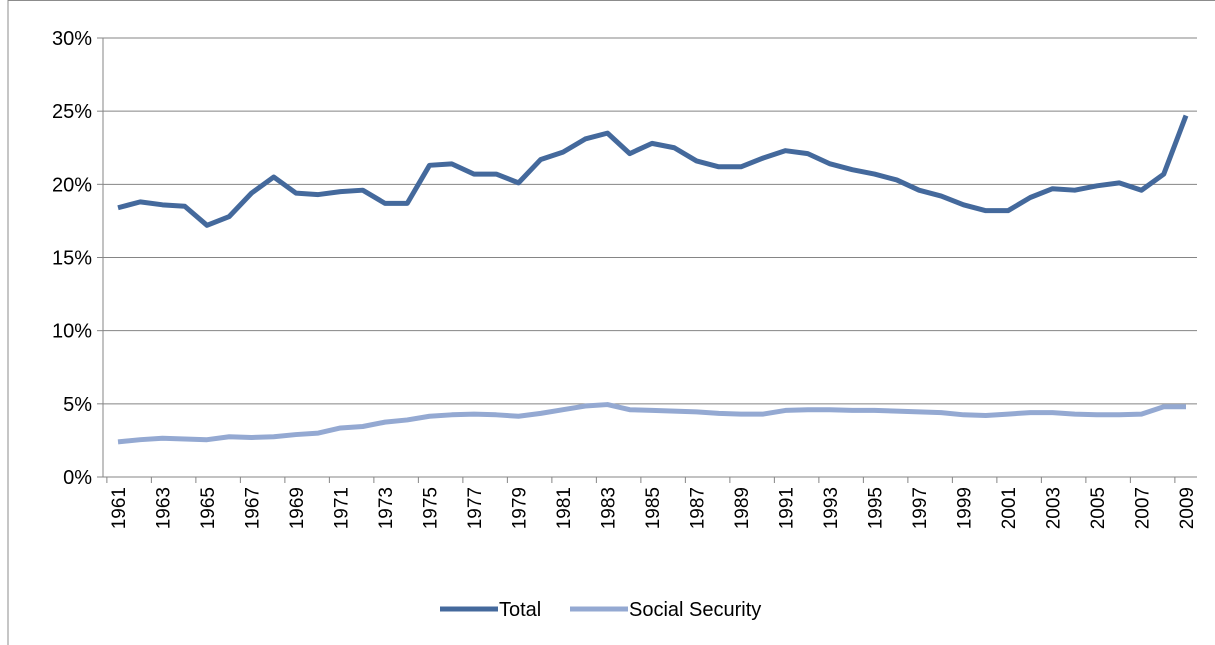 This screenshot has height=645, width=1215. Describe the element at coordinates (119, 508) in the screenshot. I see `x-tick-label: 1961` at that location.